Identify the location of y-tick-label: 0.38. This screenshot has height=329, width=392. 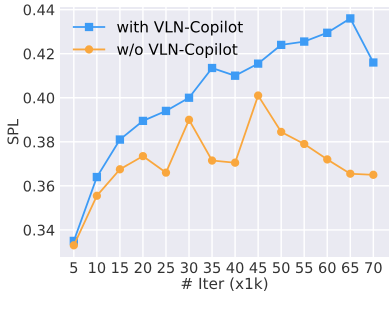
(39, 142).